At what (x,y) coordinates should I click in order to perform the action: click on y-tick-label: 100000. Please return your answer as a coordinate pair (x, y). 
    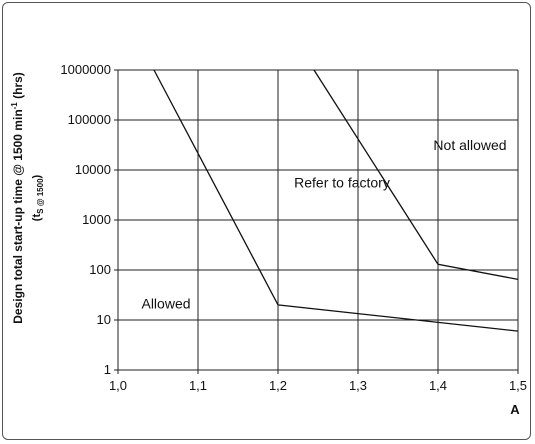
    Looking at the image, I should click on (89, 119).